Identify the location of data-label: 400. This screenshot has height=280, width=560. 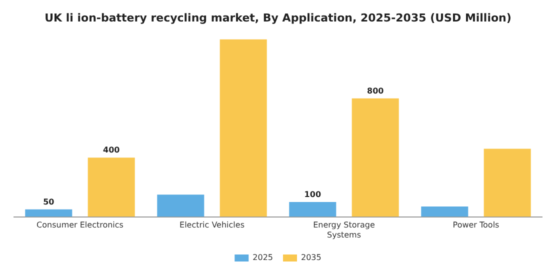
(111, 150).